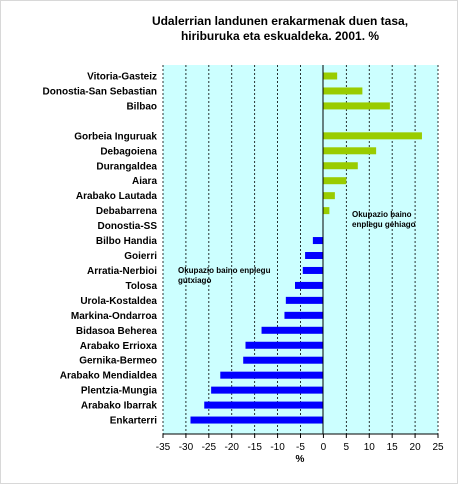 The width and height of the screenshot is (458, 484). Describe the element at coordinates (122, 271) in the screenshot. I see `category-label: Arratia-Nerbioi` at that location.